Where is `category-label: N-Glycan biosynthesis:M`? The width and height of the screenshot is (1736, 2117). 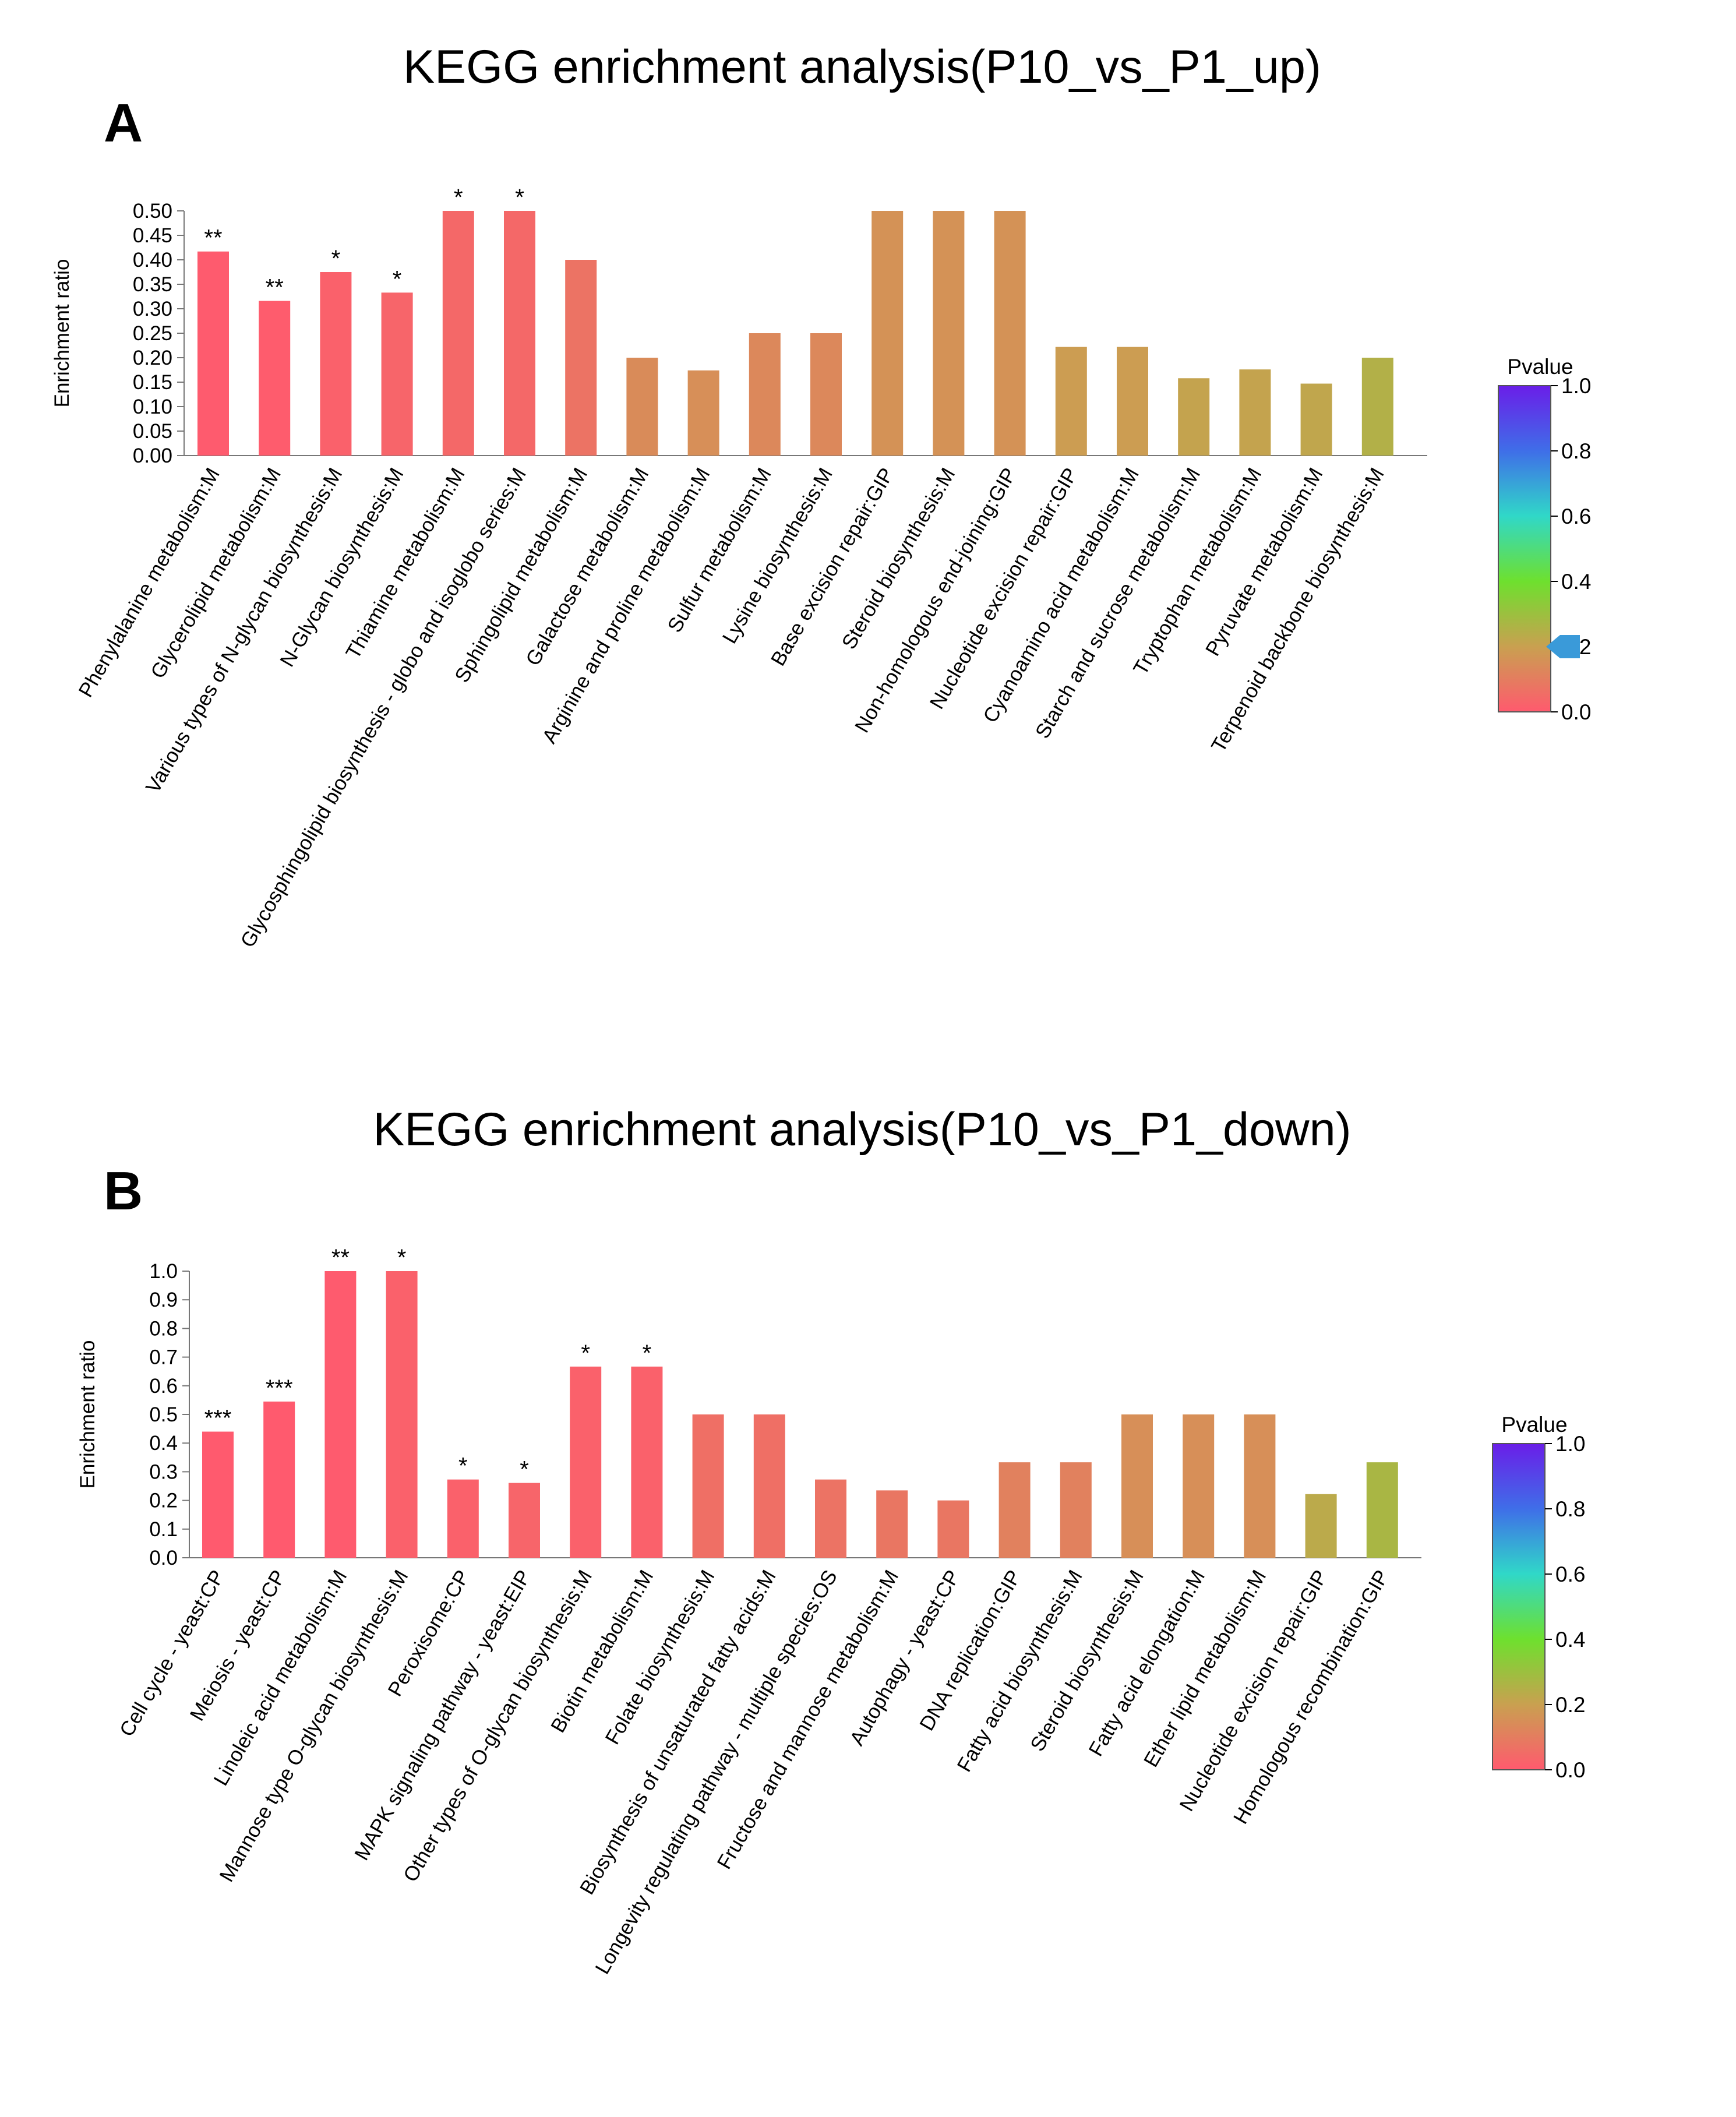
category-label: N-Glycan biosynthesis:M is located at coordinates (342, 567).